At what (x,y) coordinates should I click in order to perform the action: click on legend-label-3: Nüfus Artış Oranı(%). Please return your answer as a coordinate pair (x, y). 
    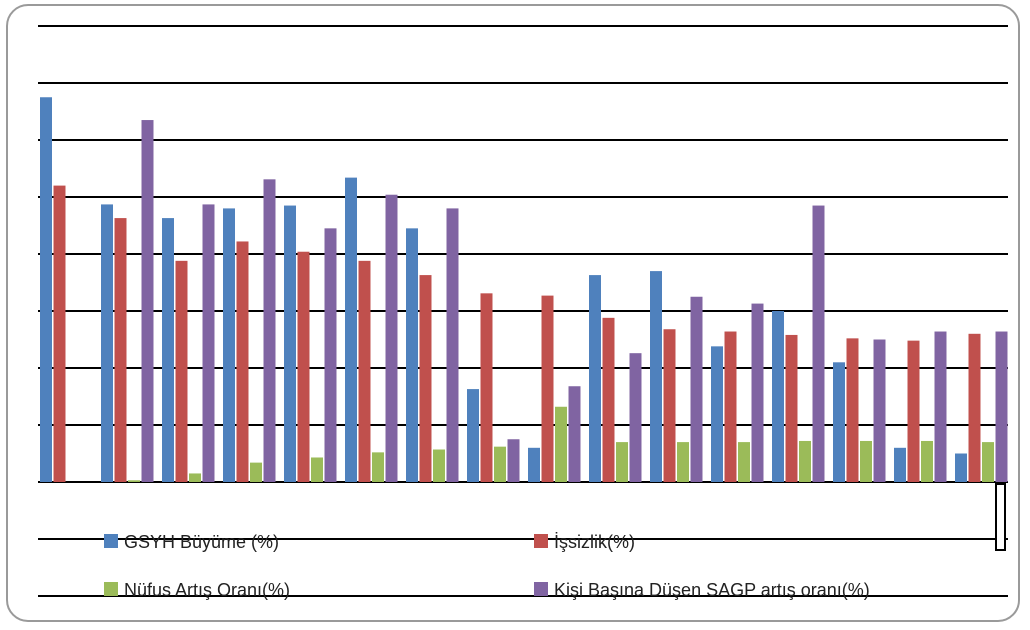
    Looking at the image, I should click on (207, 590).